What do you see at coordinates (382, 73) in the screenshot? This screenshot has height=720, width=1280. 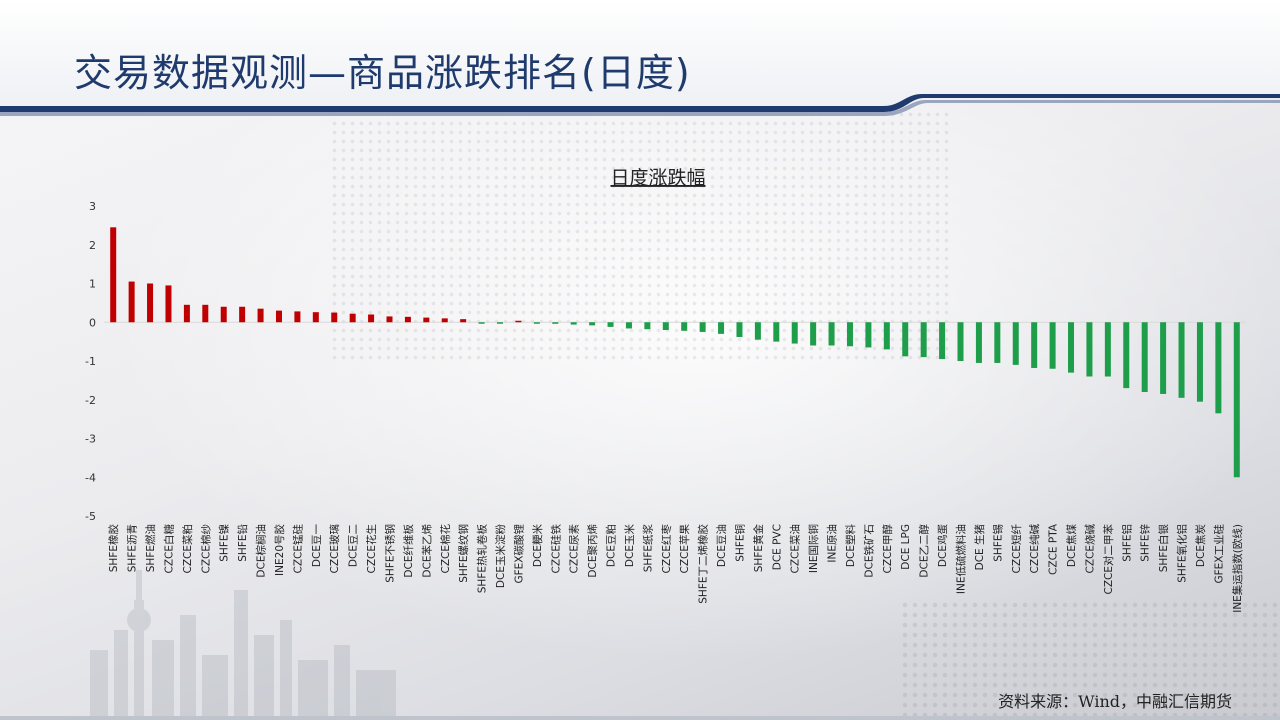 I see `page-title: 交易数据观测—商品涨跌排名(日度)` at bounding box center [382, 73].